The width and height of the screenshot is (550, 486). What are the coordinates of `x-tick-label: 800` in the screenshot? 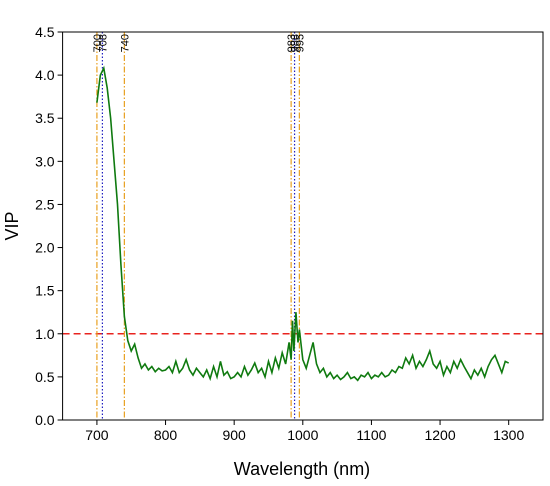 It's located at (166, 435).